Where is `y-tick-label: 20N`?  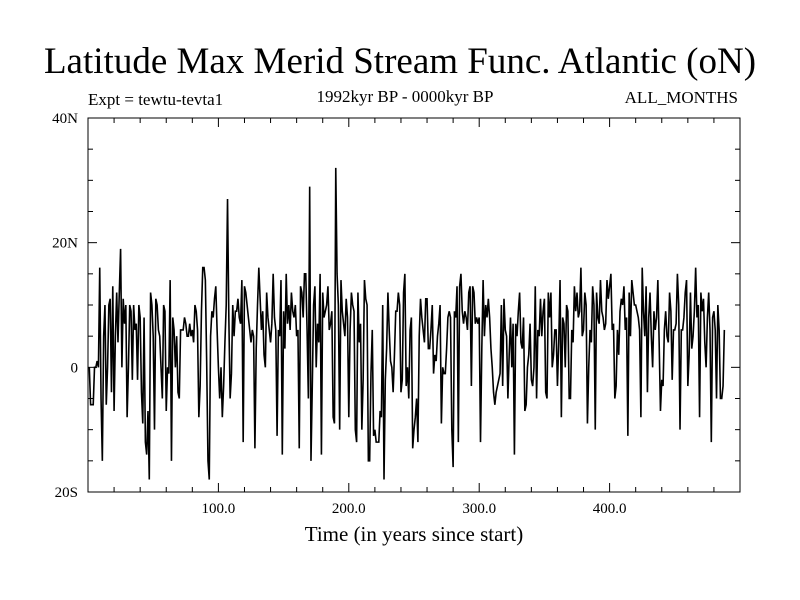
y-tick-label: 20N is located at coordinates (65, 244).